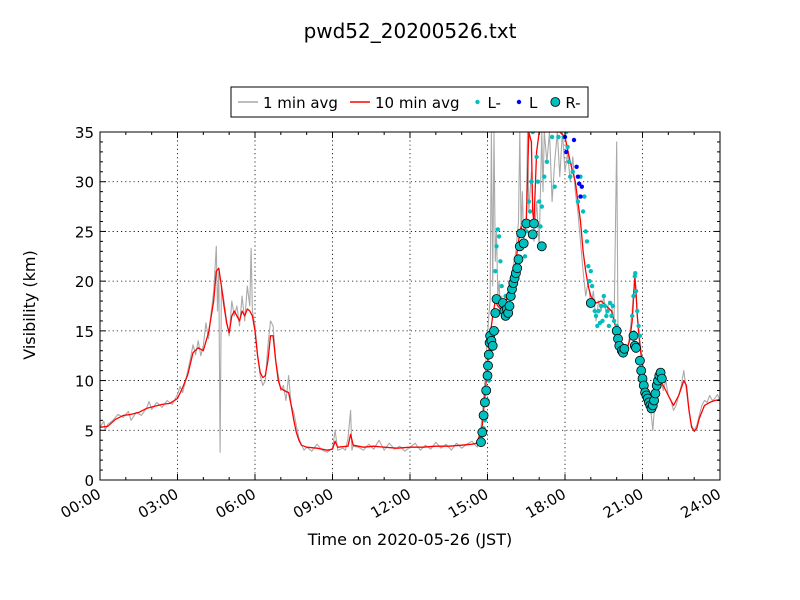 The width and height of the screenshot is (800, 600). I want to click on legend-marker-swatch, so click(555, 102).